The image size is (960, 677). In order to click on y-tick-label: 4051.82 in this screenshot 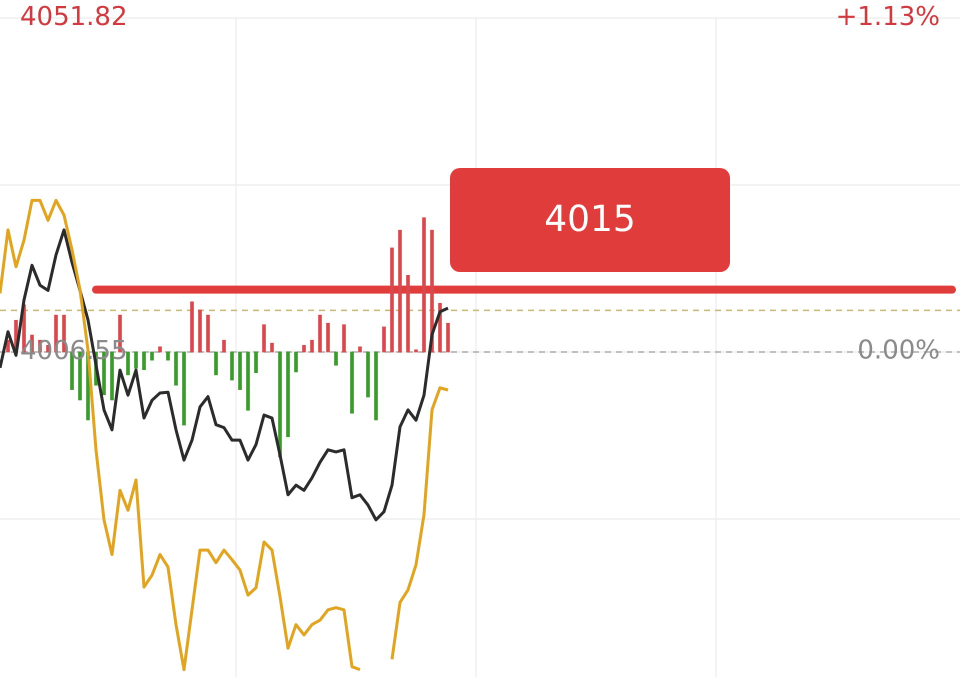, I will do `click(74, 17)`.